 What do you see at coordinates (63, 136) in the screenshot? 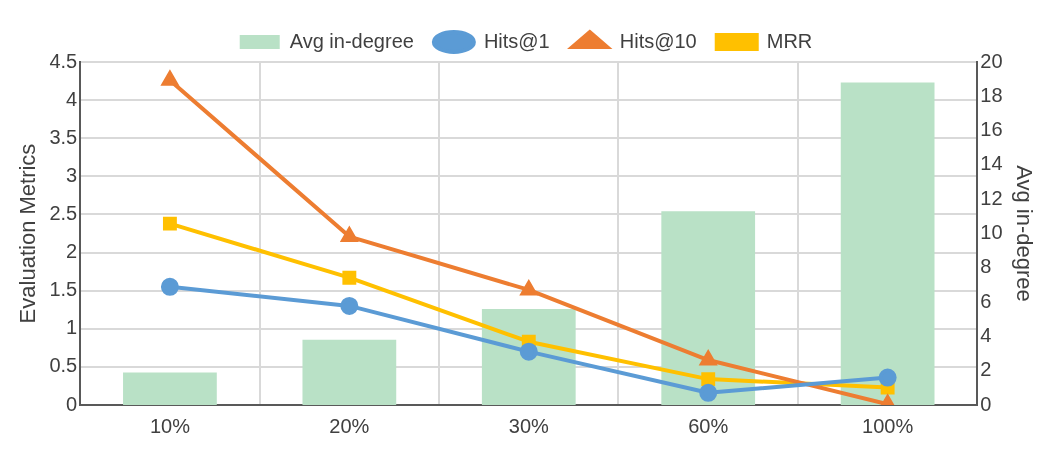
I see `y-tick-label: 3.5` at bounding box center [63, 136].